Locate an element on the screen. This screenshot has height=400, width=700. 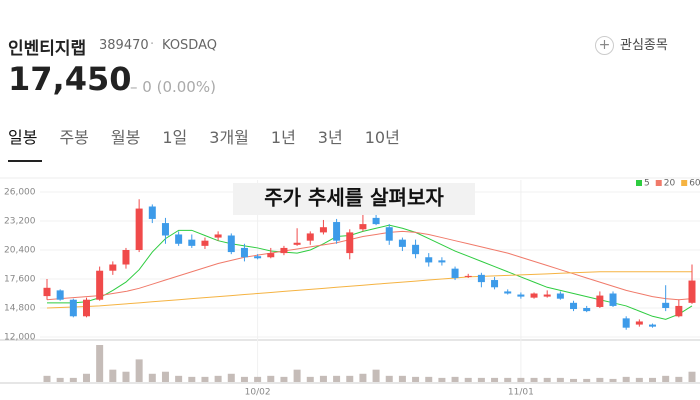
tab: 1년 is located at coordinates (283, 137).